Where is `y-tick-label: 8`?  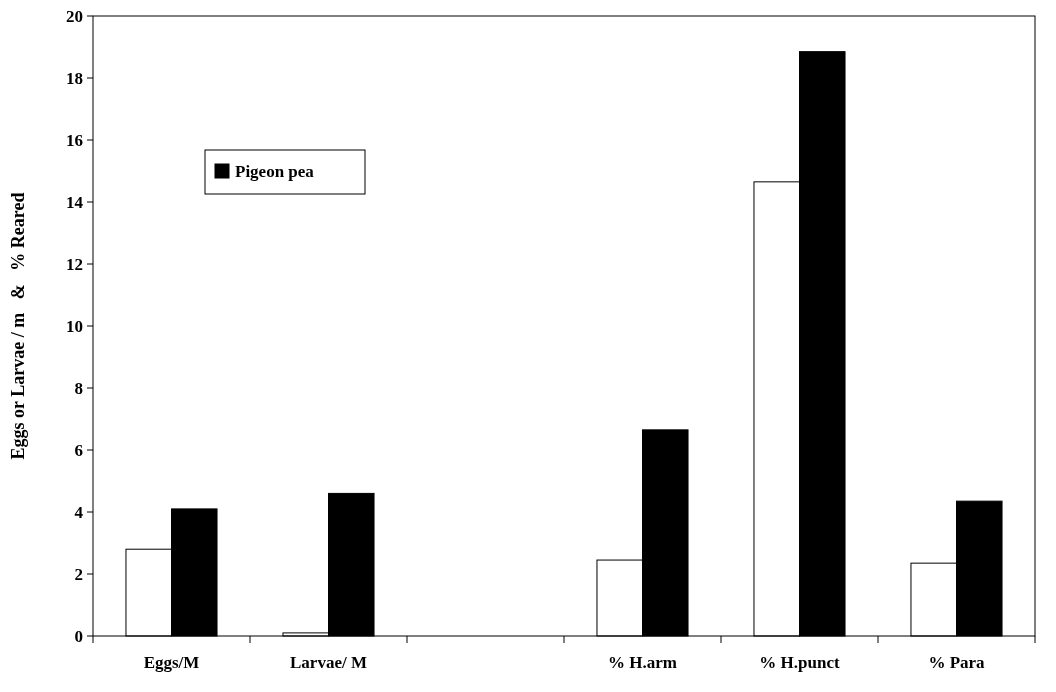 y-tick-label: 8 is located at coordinates (78, 388).